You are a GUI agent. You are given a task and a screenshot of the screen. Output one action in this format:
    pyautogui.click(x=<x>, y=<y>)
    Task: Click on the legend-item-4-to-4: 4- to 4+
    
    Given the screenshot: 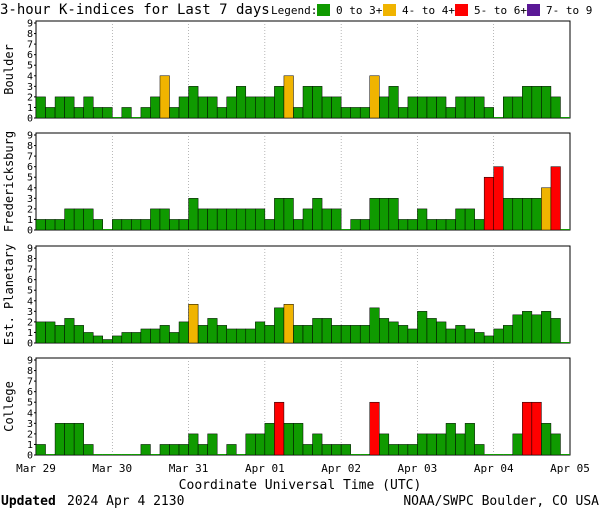 What is the action you would take?
    pyautogui.click(x=428, y=10)
    